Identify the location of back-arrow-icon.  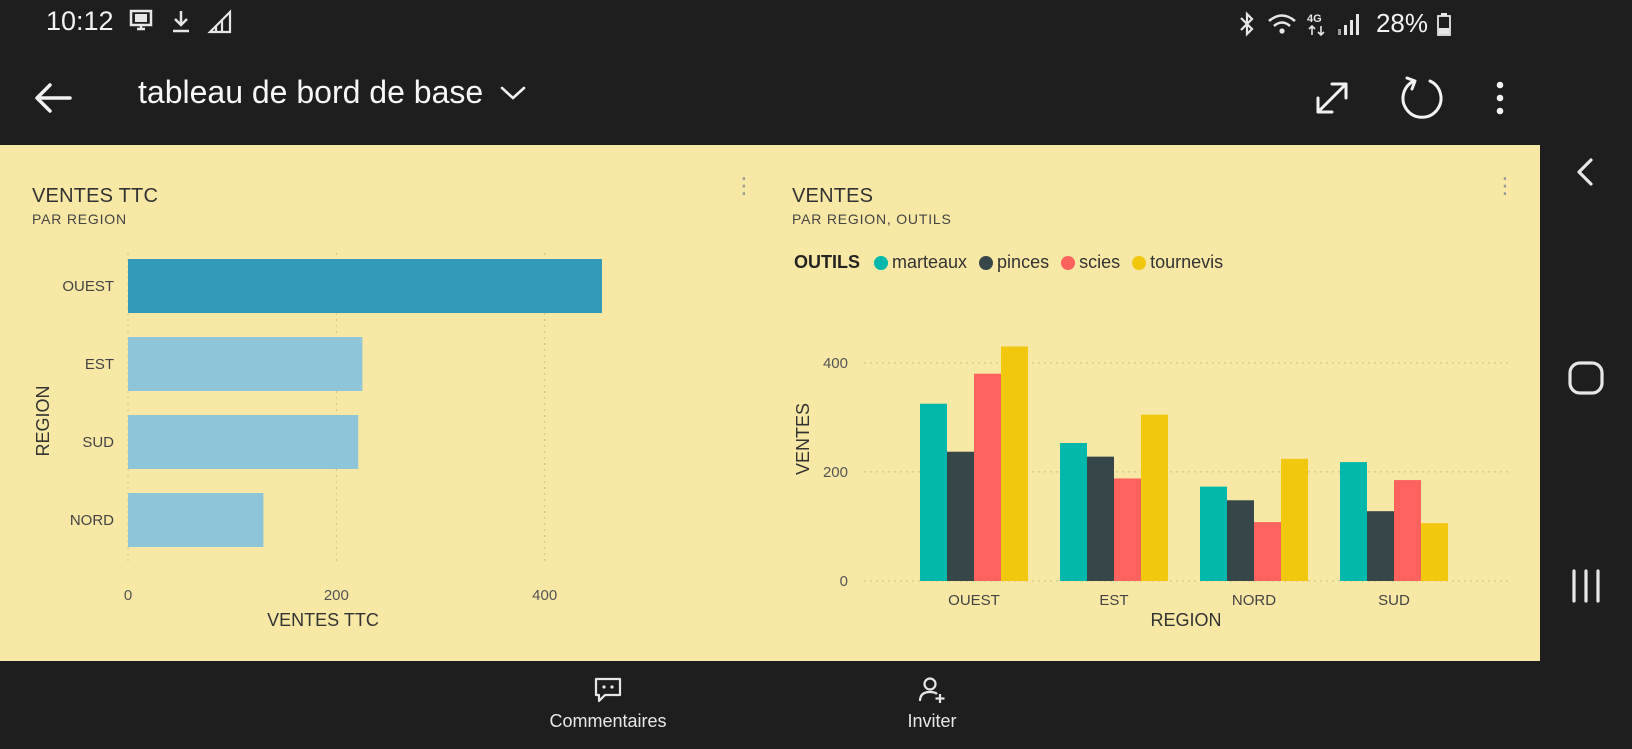
(53, 98).